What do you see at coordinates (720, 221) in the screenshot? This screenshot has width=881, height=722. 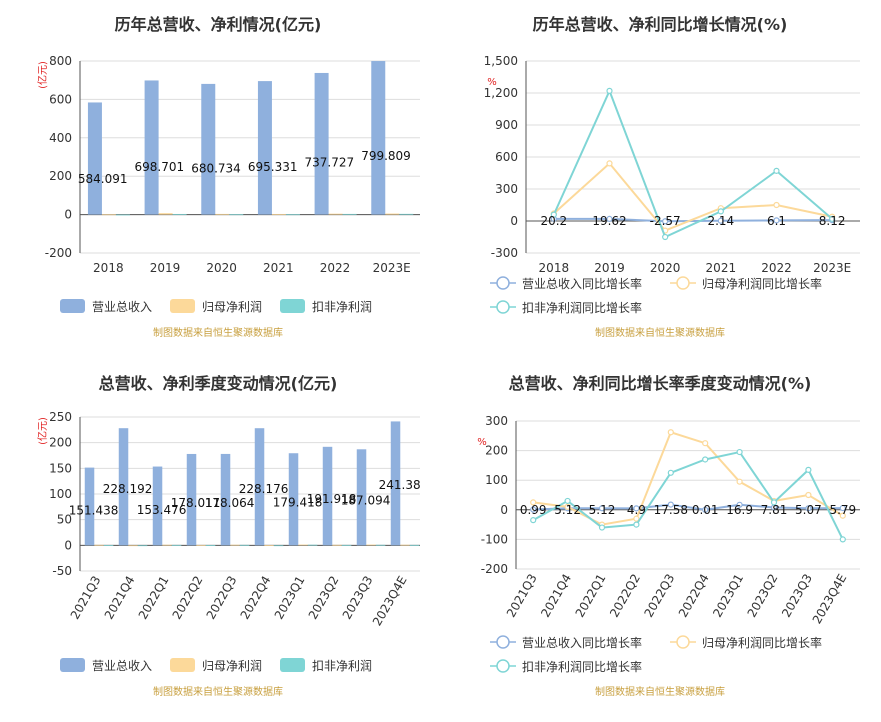 I see `data-label: 2.14` at bounding box center [720, 221].